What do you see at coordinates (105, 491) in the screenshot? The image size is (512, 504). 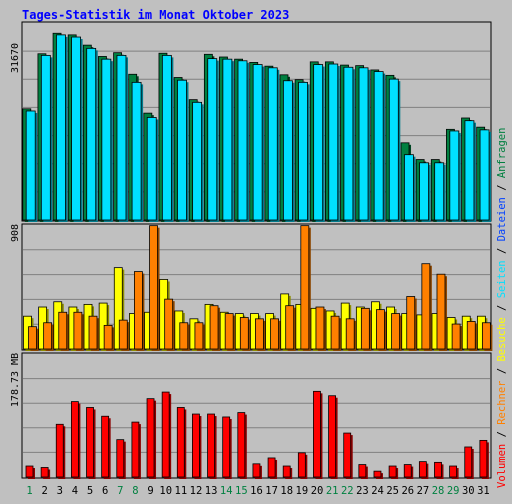 I see `x-tick-label-6: 6` at bounding box center [105, 491].